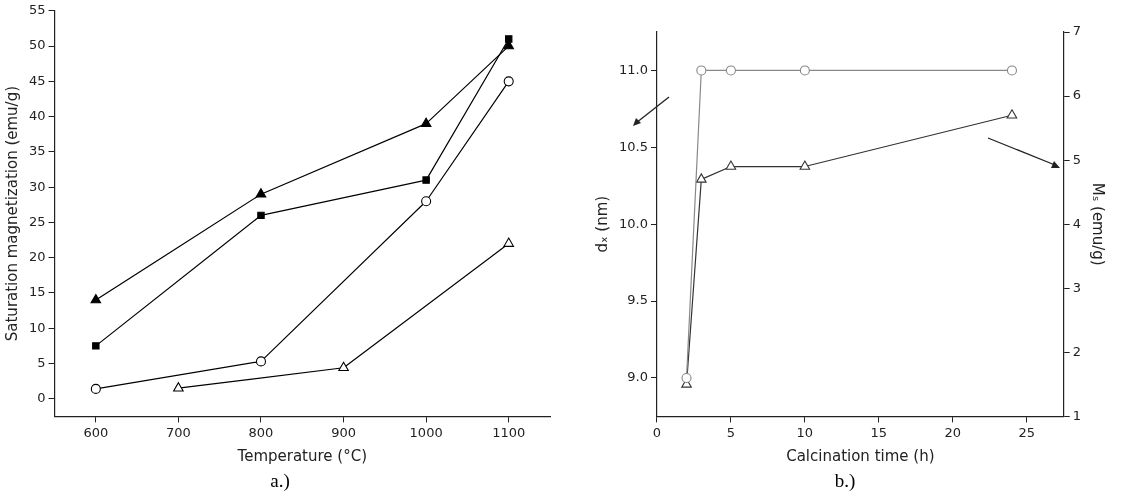 Image resolution: width=1130 pixels, height=502 pixels. I want to click on text: b.), so click(845, 481).